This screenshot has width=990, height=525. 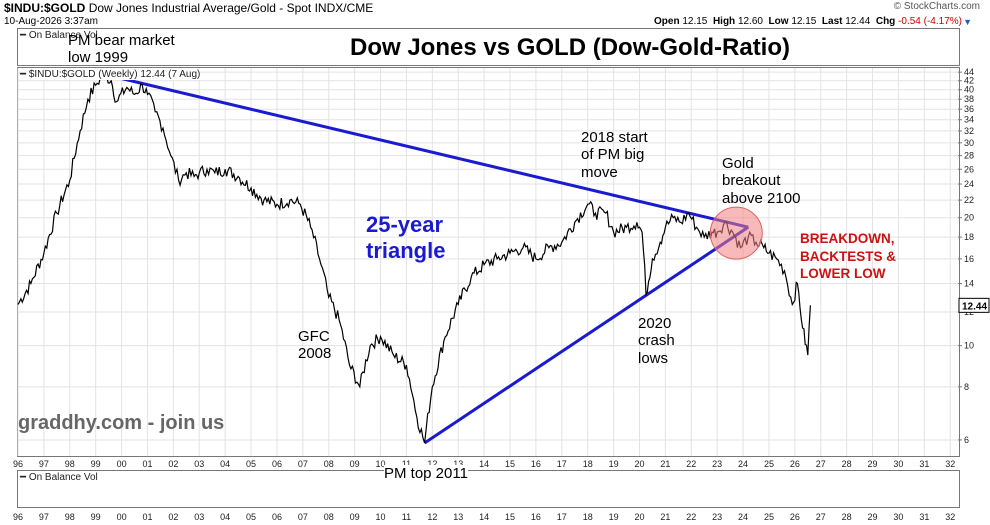 What do you see at coordinates (329, 464) in the screenshot?
I see `x-tick-label: 08` at bounding box center [329, 464].